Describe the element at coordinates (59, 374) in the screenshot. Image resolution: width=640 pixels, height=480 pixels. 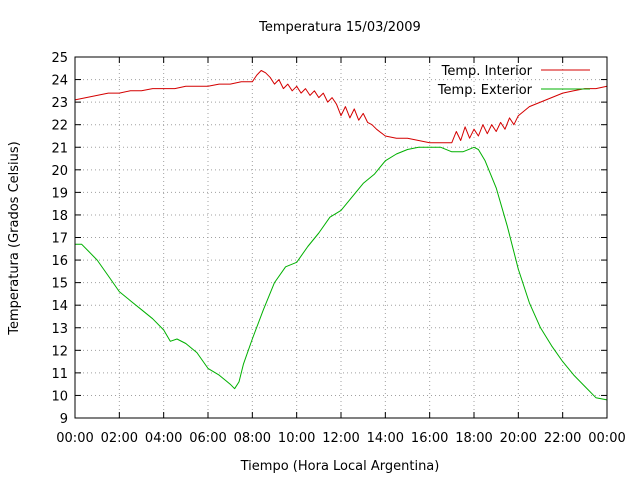
I see `y-tick-label: 11` at that location.